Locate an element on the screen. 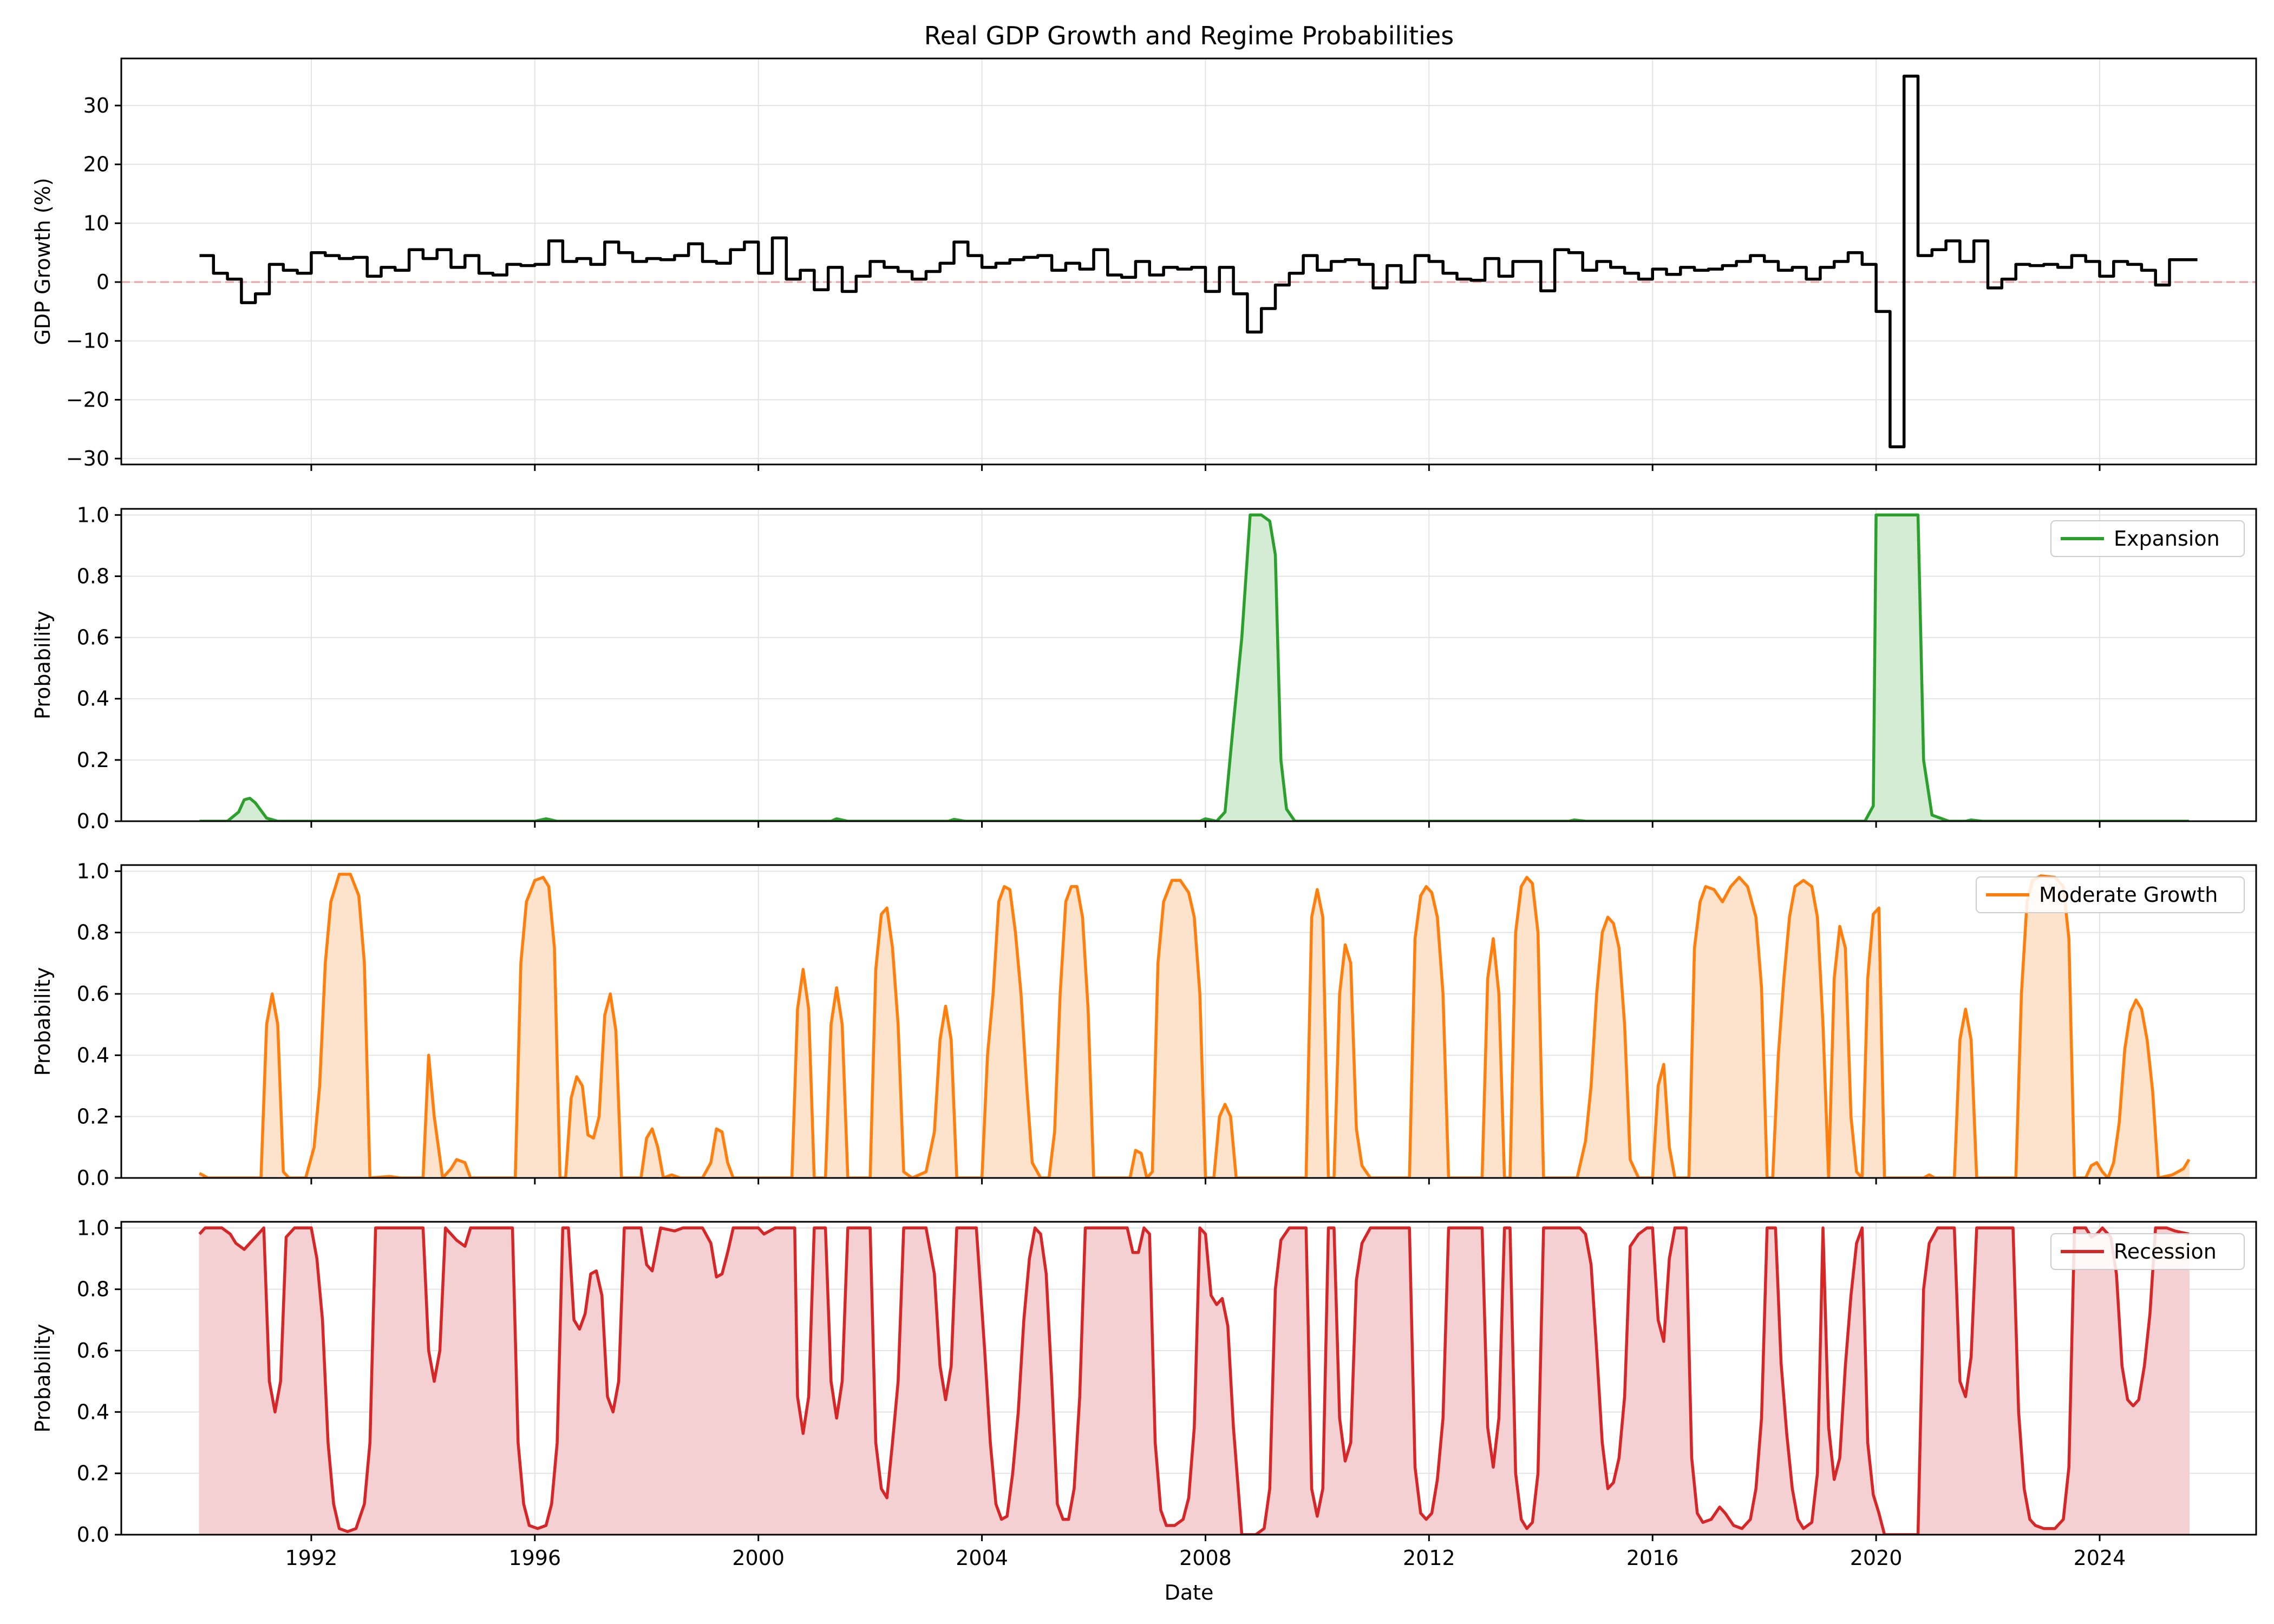  legend-label-recession: Recession is located at coordinates (2166, 1251).